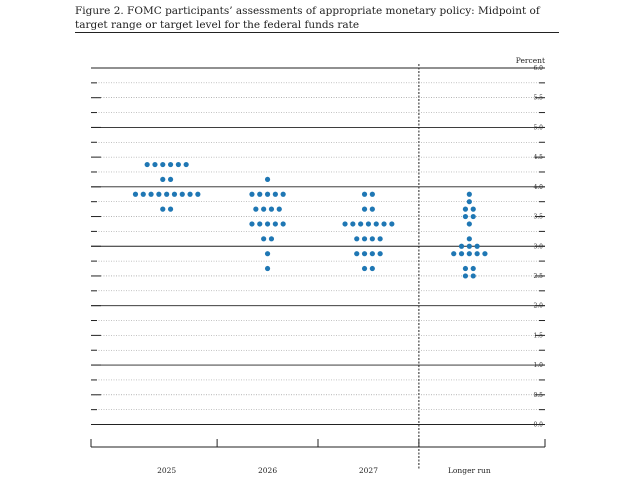 This screenshot has width=640, height=480. Describe the element at coordinates (538, 68) in the screenshot. I see `y-tick-label: 6.0` at that location.